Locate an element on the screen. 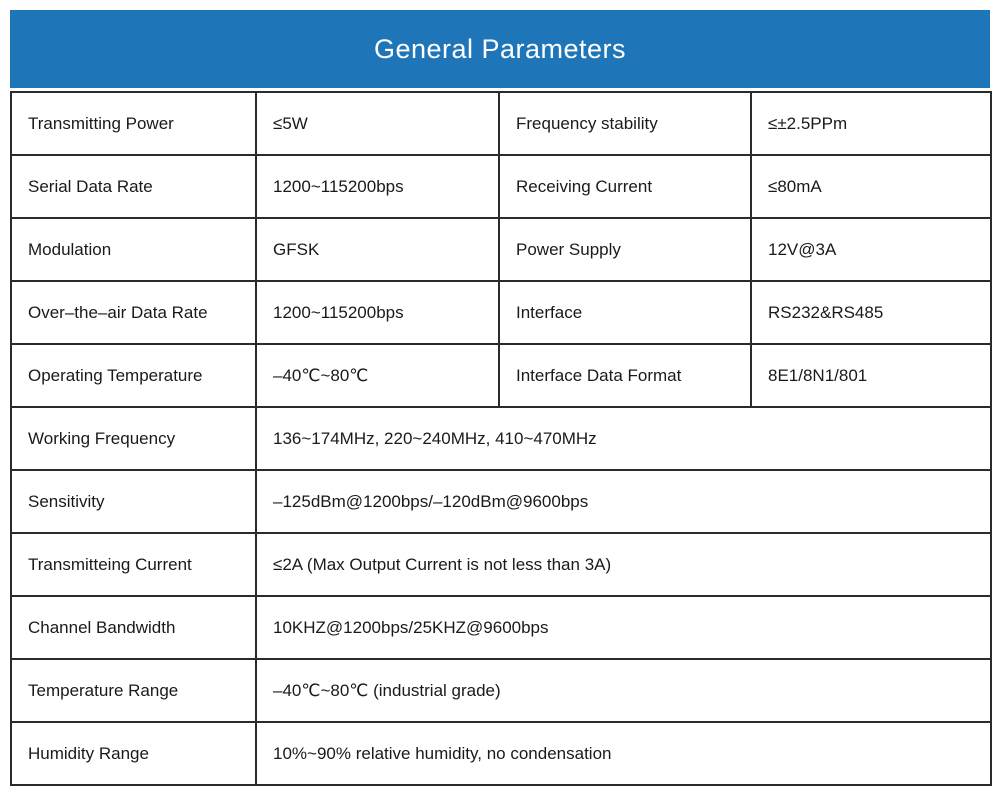 The image size is (1000, 792). param-label: Serial Data Rate is located at coordinates (133, 186).